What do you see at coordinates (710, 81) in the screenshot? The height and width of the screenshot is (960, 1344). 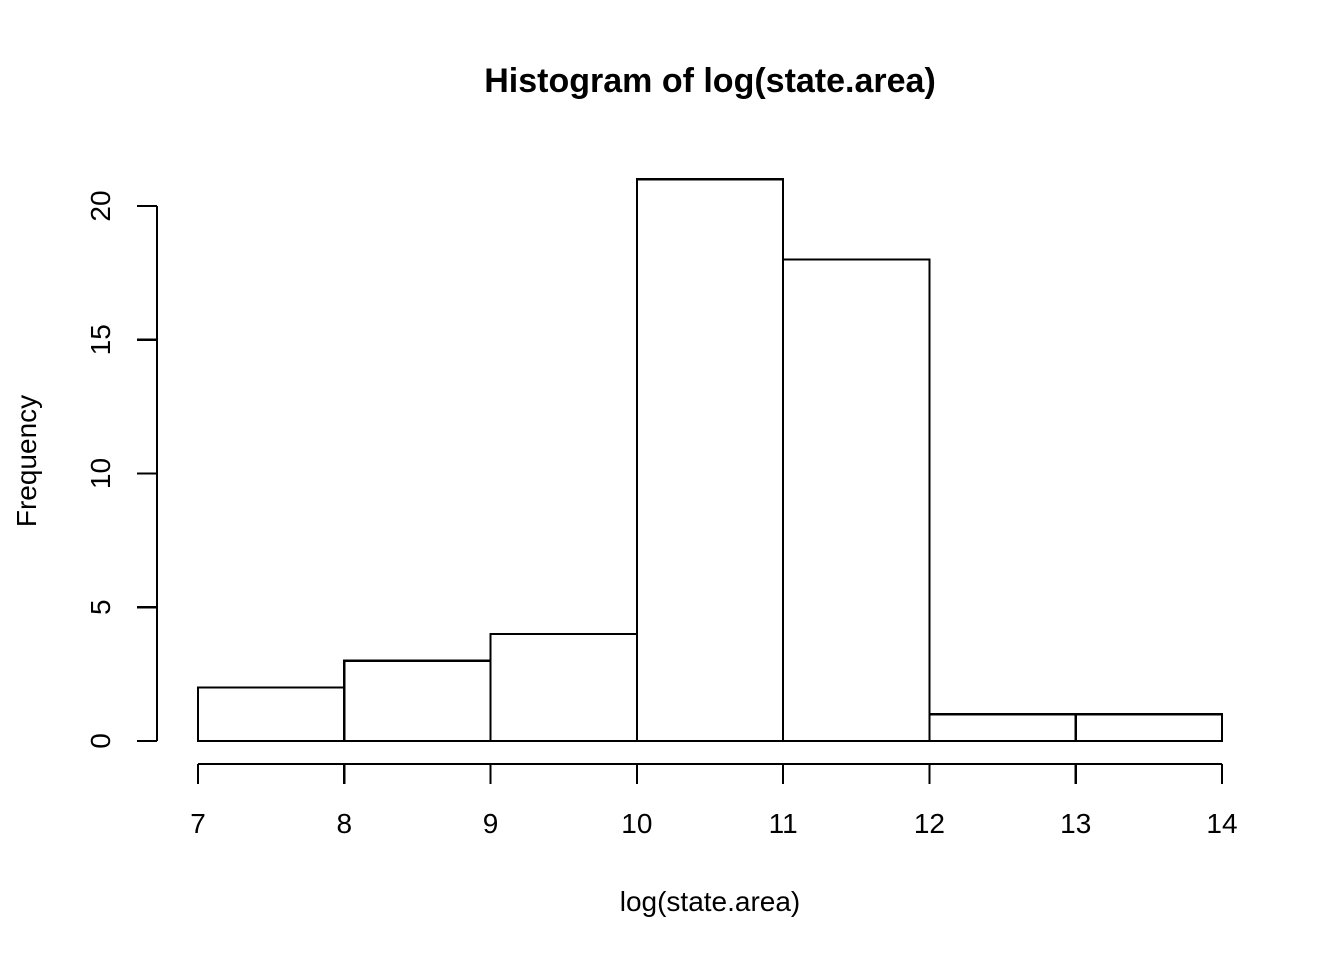 I see `chart-title: Histogram of log(state.area)` at bounding box center [710, 81].